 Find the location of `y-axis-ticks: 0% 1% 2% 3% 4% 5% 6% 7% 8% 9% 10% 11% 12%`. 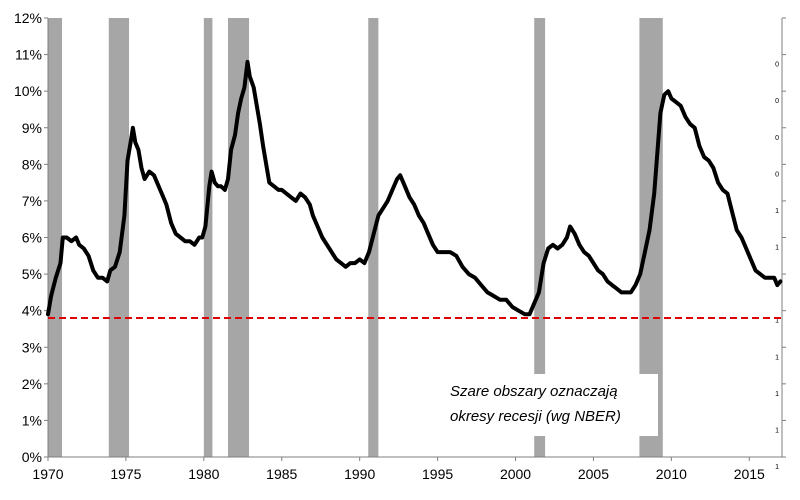

y-axis-ticks: 0% 1% 2% 3% 4% 5% 6% 7% 8% 9% 10% 11% 12% is located at coordinates (31, 237).